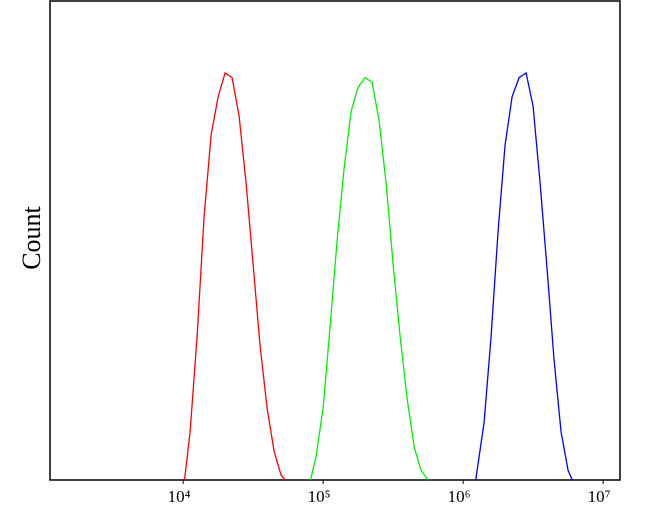 The height and width of the screenshot is (521, 648). Describe the element at coordinates (459, 496) in the screenshot. I see `x-tick-label: 10⁶` at that location.